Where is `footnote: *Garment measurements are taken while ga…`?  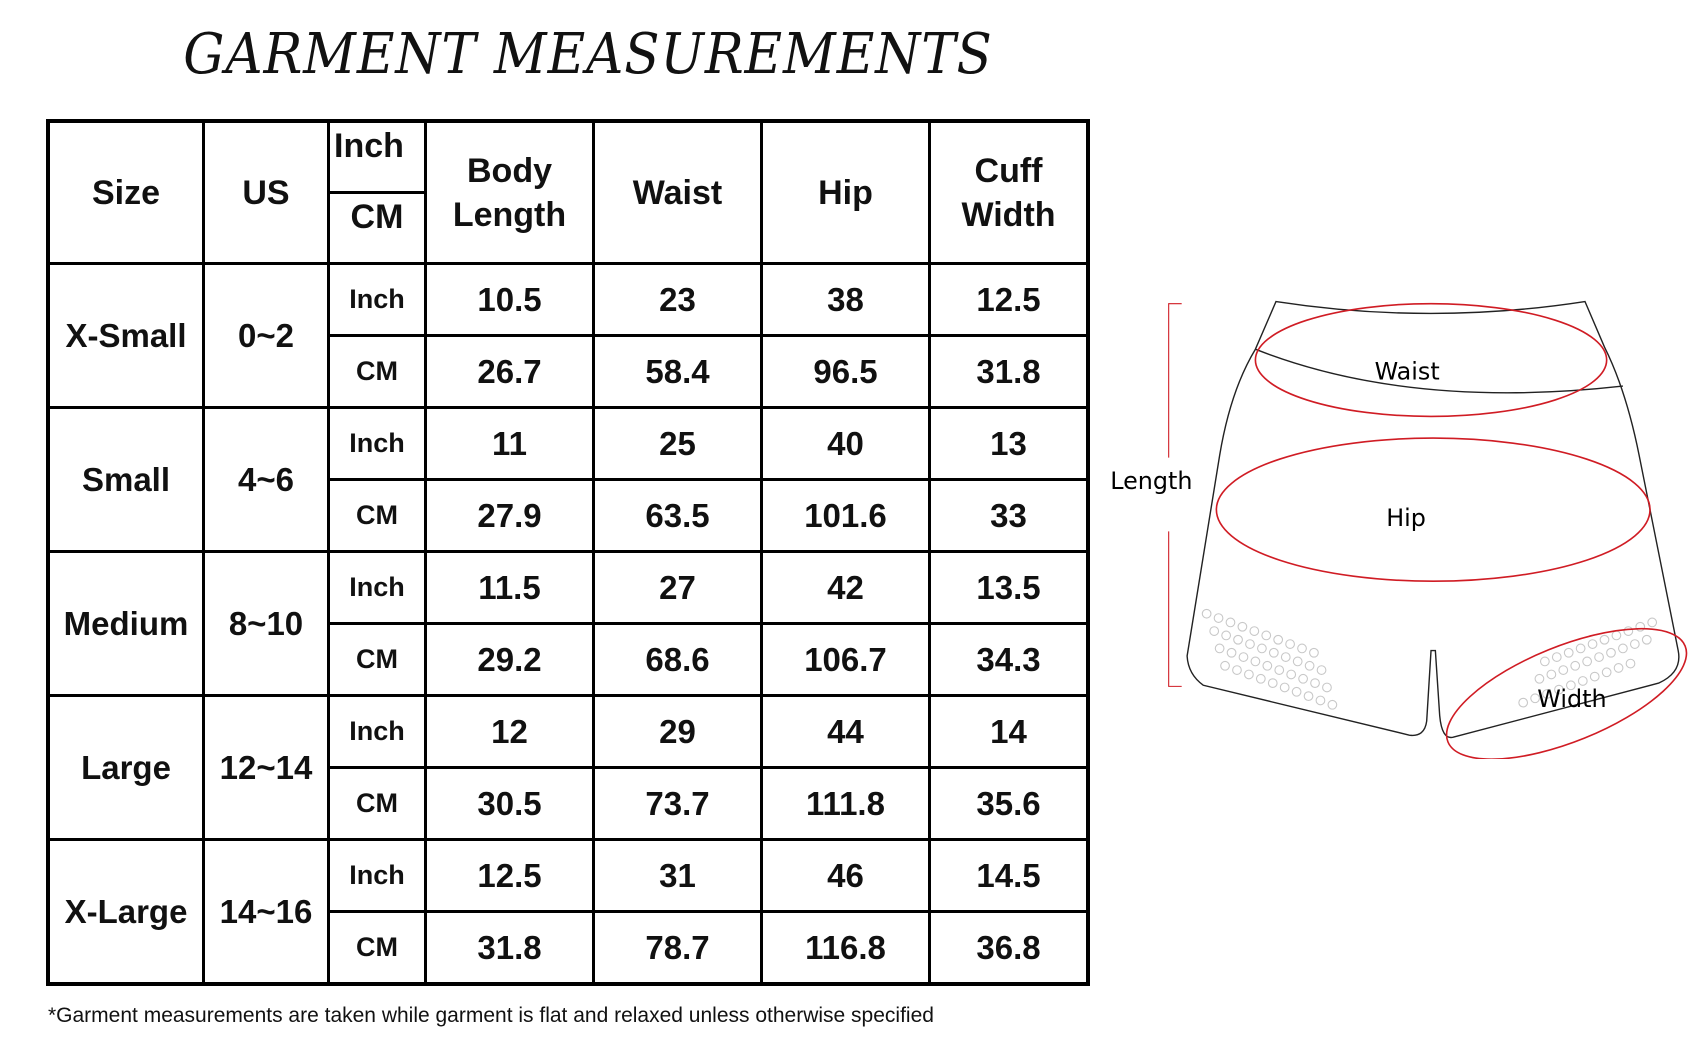 footnote: *Garment measurements are taken while ga… is located at coordinates (491, 1015).